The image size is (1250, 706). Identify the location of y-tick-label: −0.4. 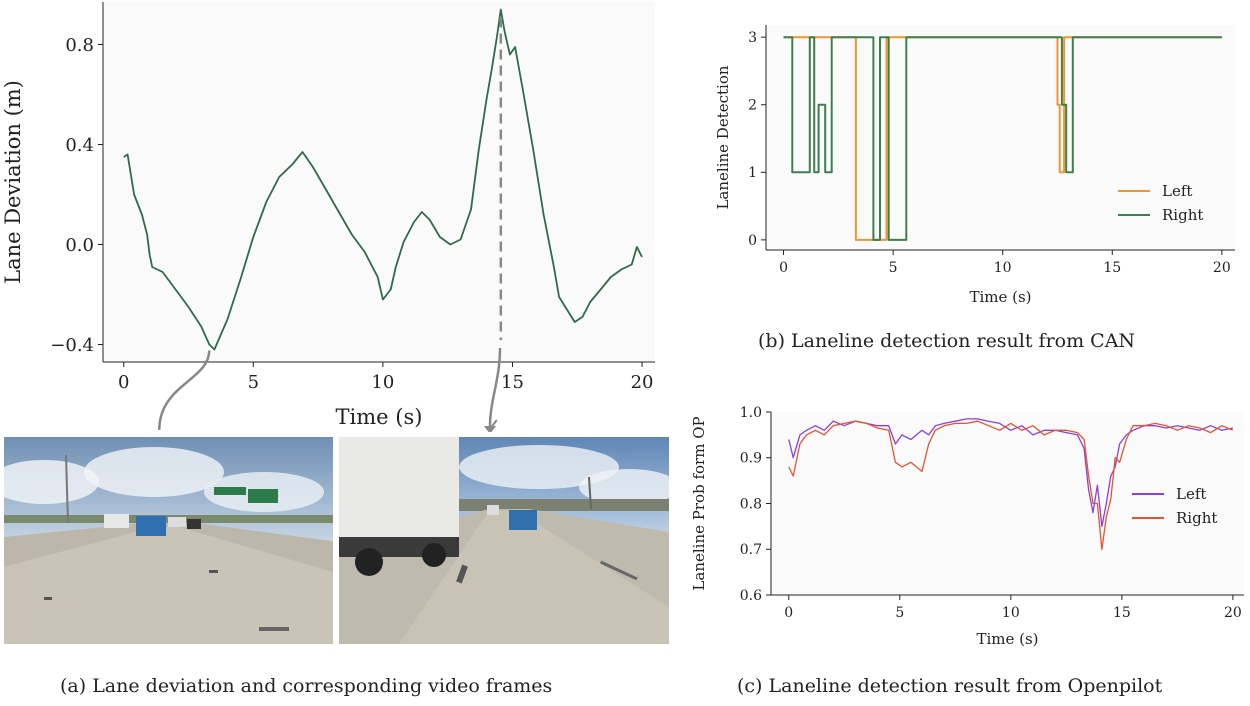
(72, 345).